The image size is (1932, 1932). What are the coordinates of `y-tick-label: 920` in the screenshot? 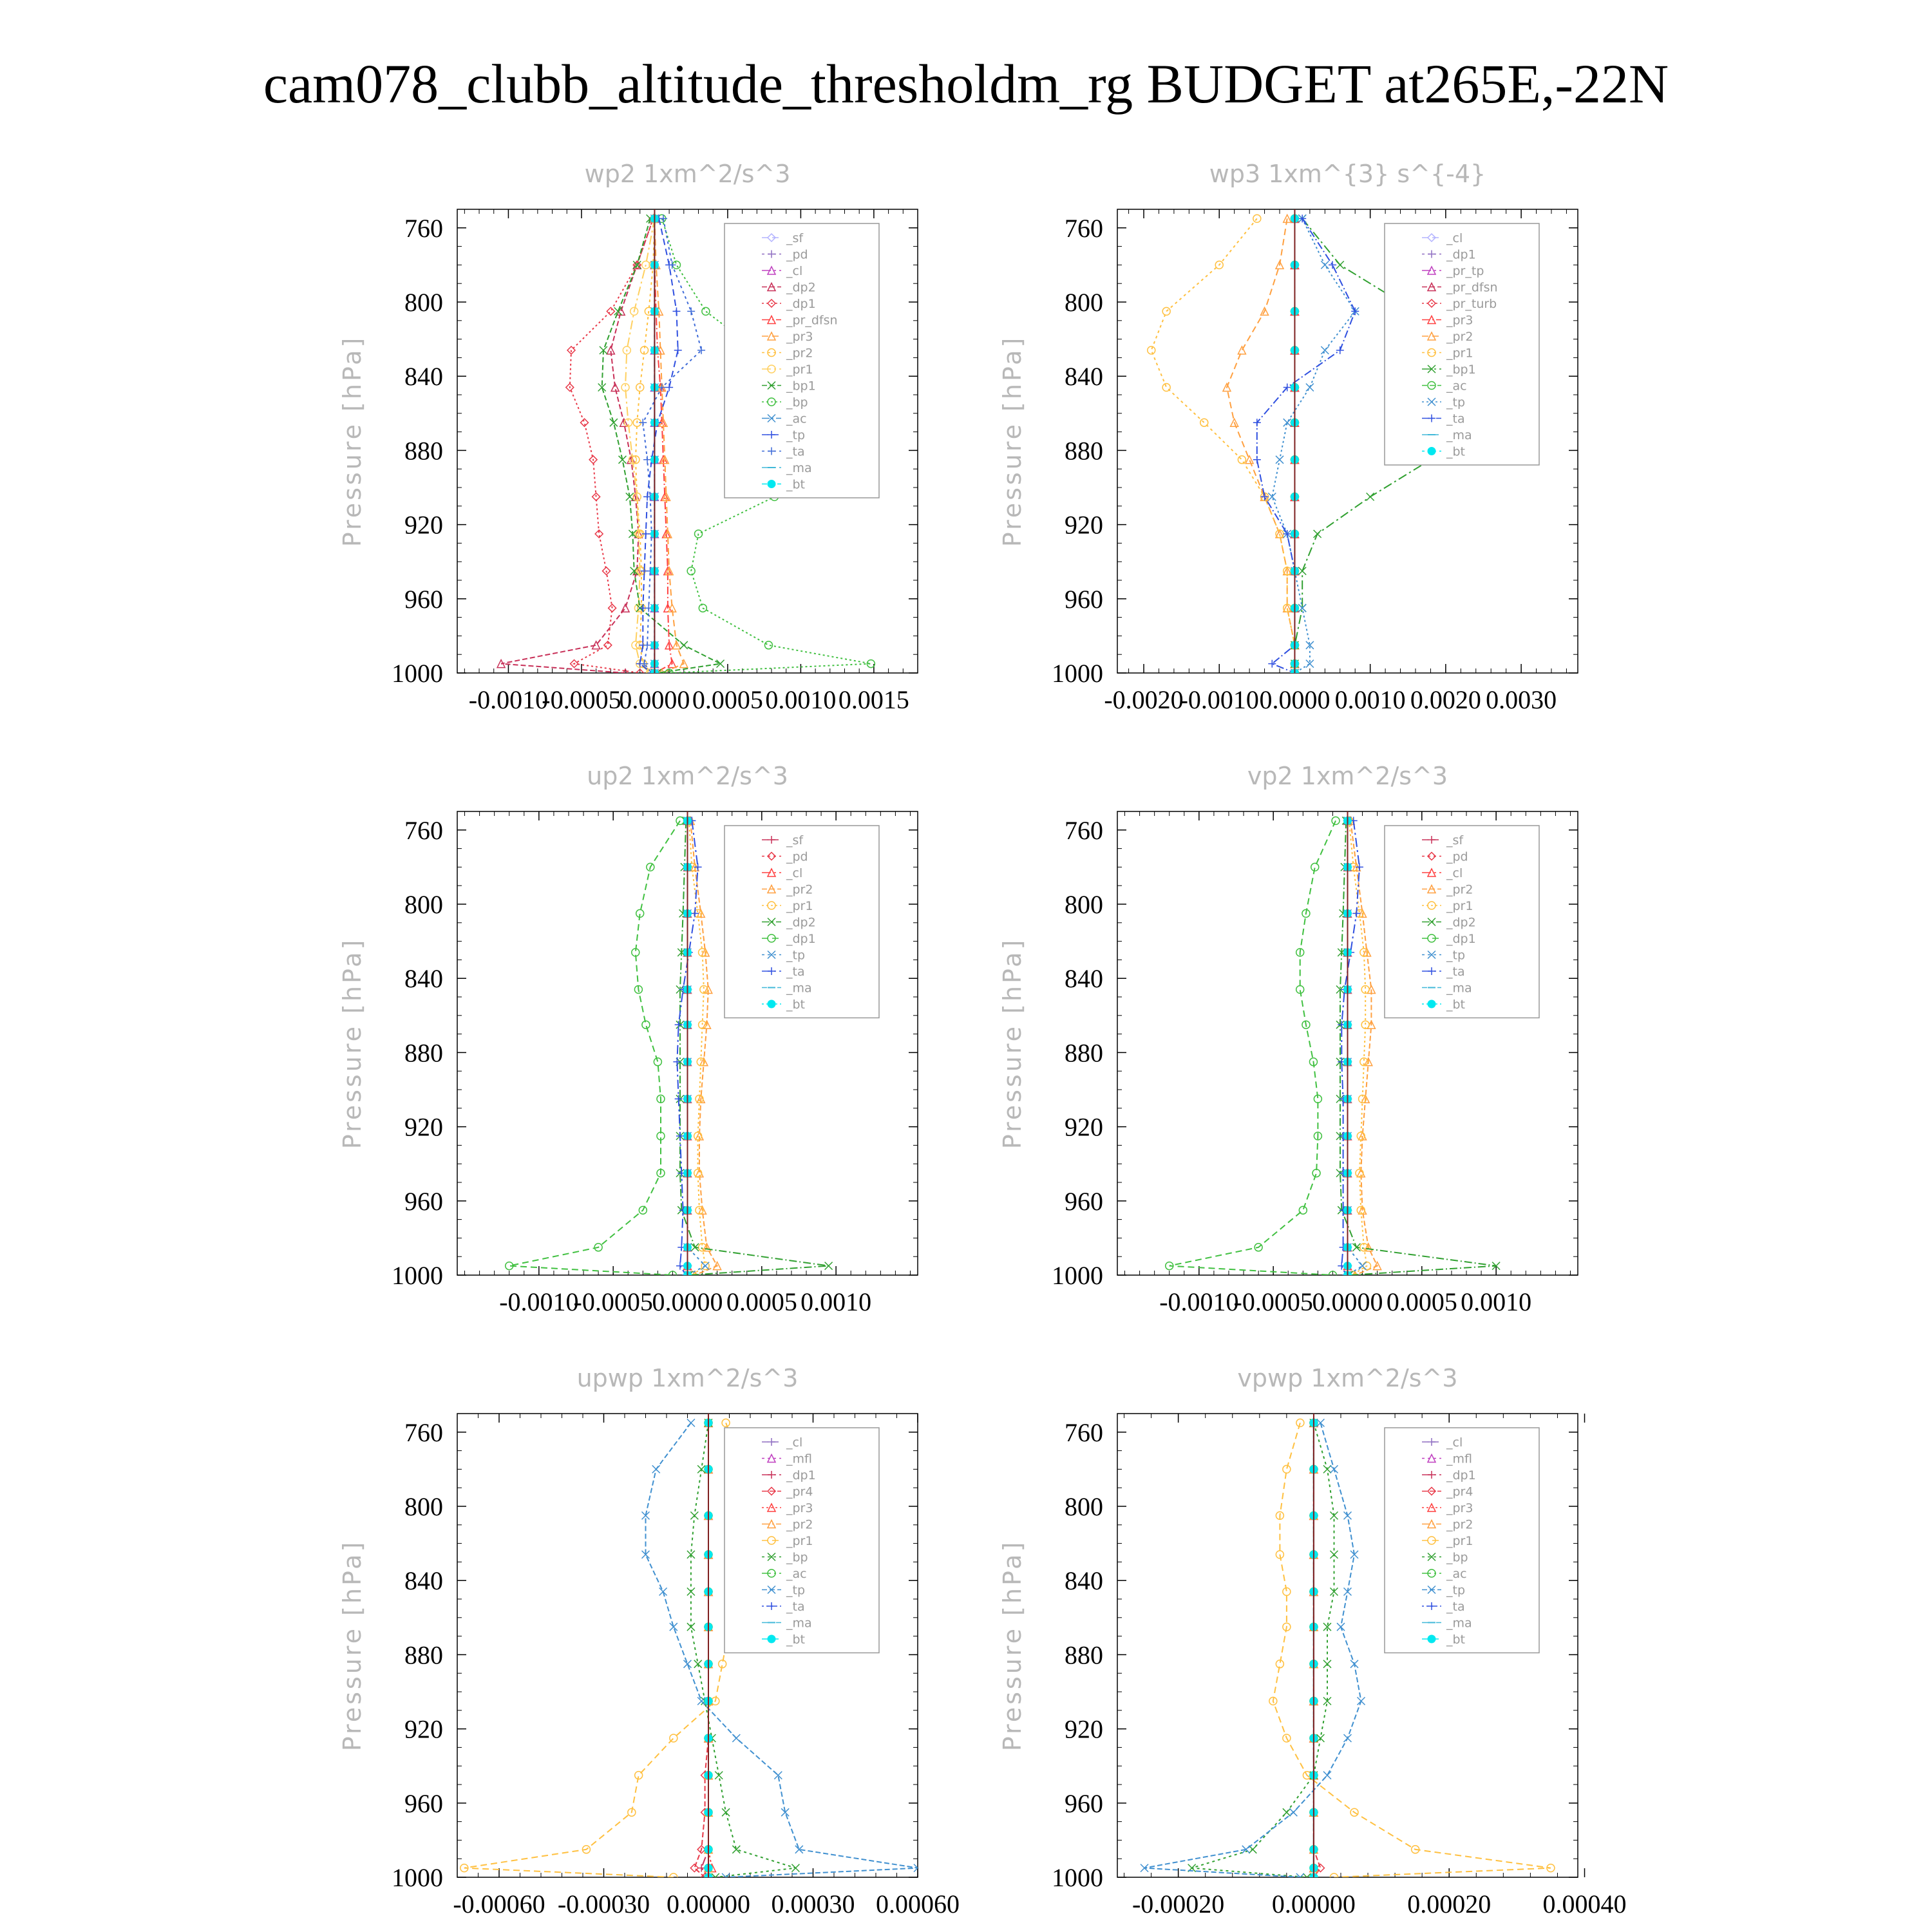 It's located at (423, 1729).